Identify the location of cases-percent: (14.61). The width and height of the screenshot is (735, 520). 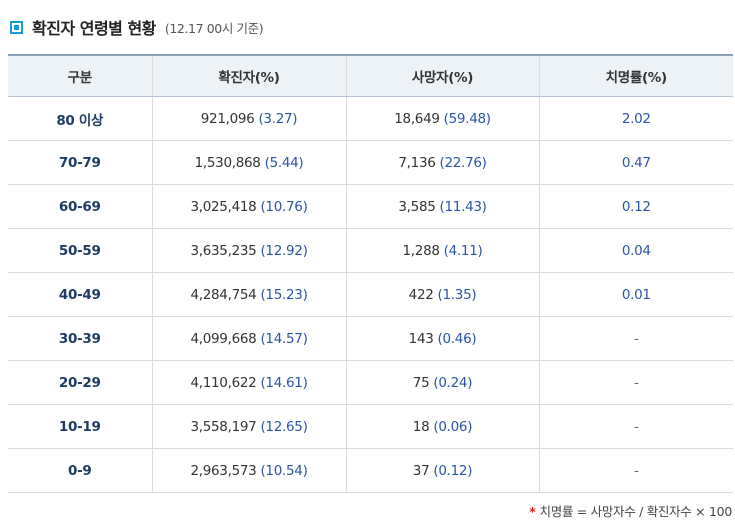
(284, 382).